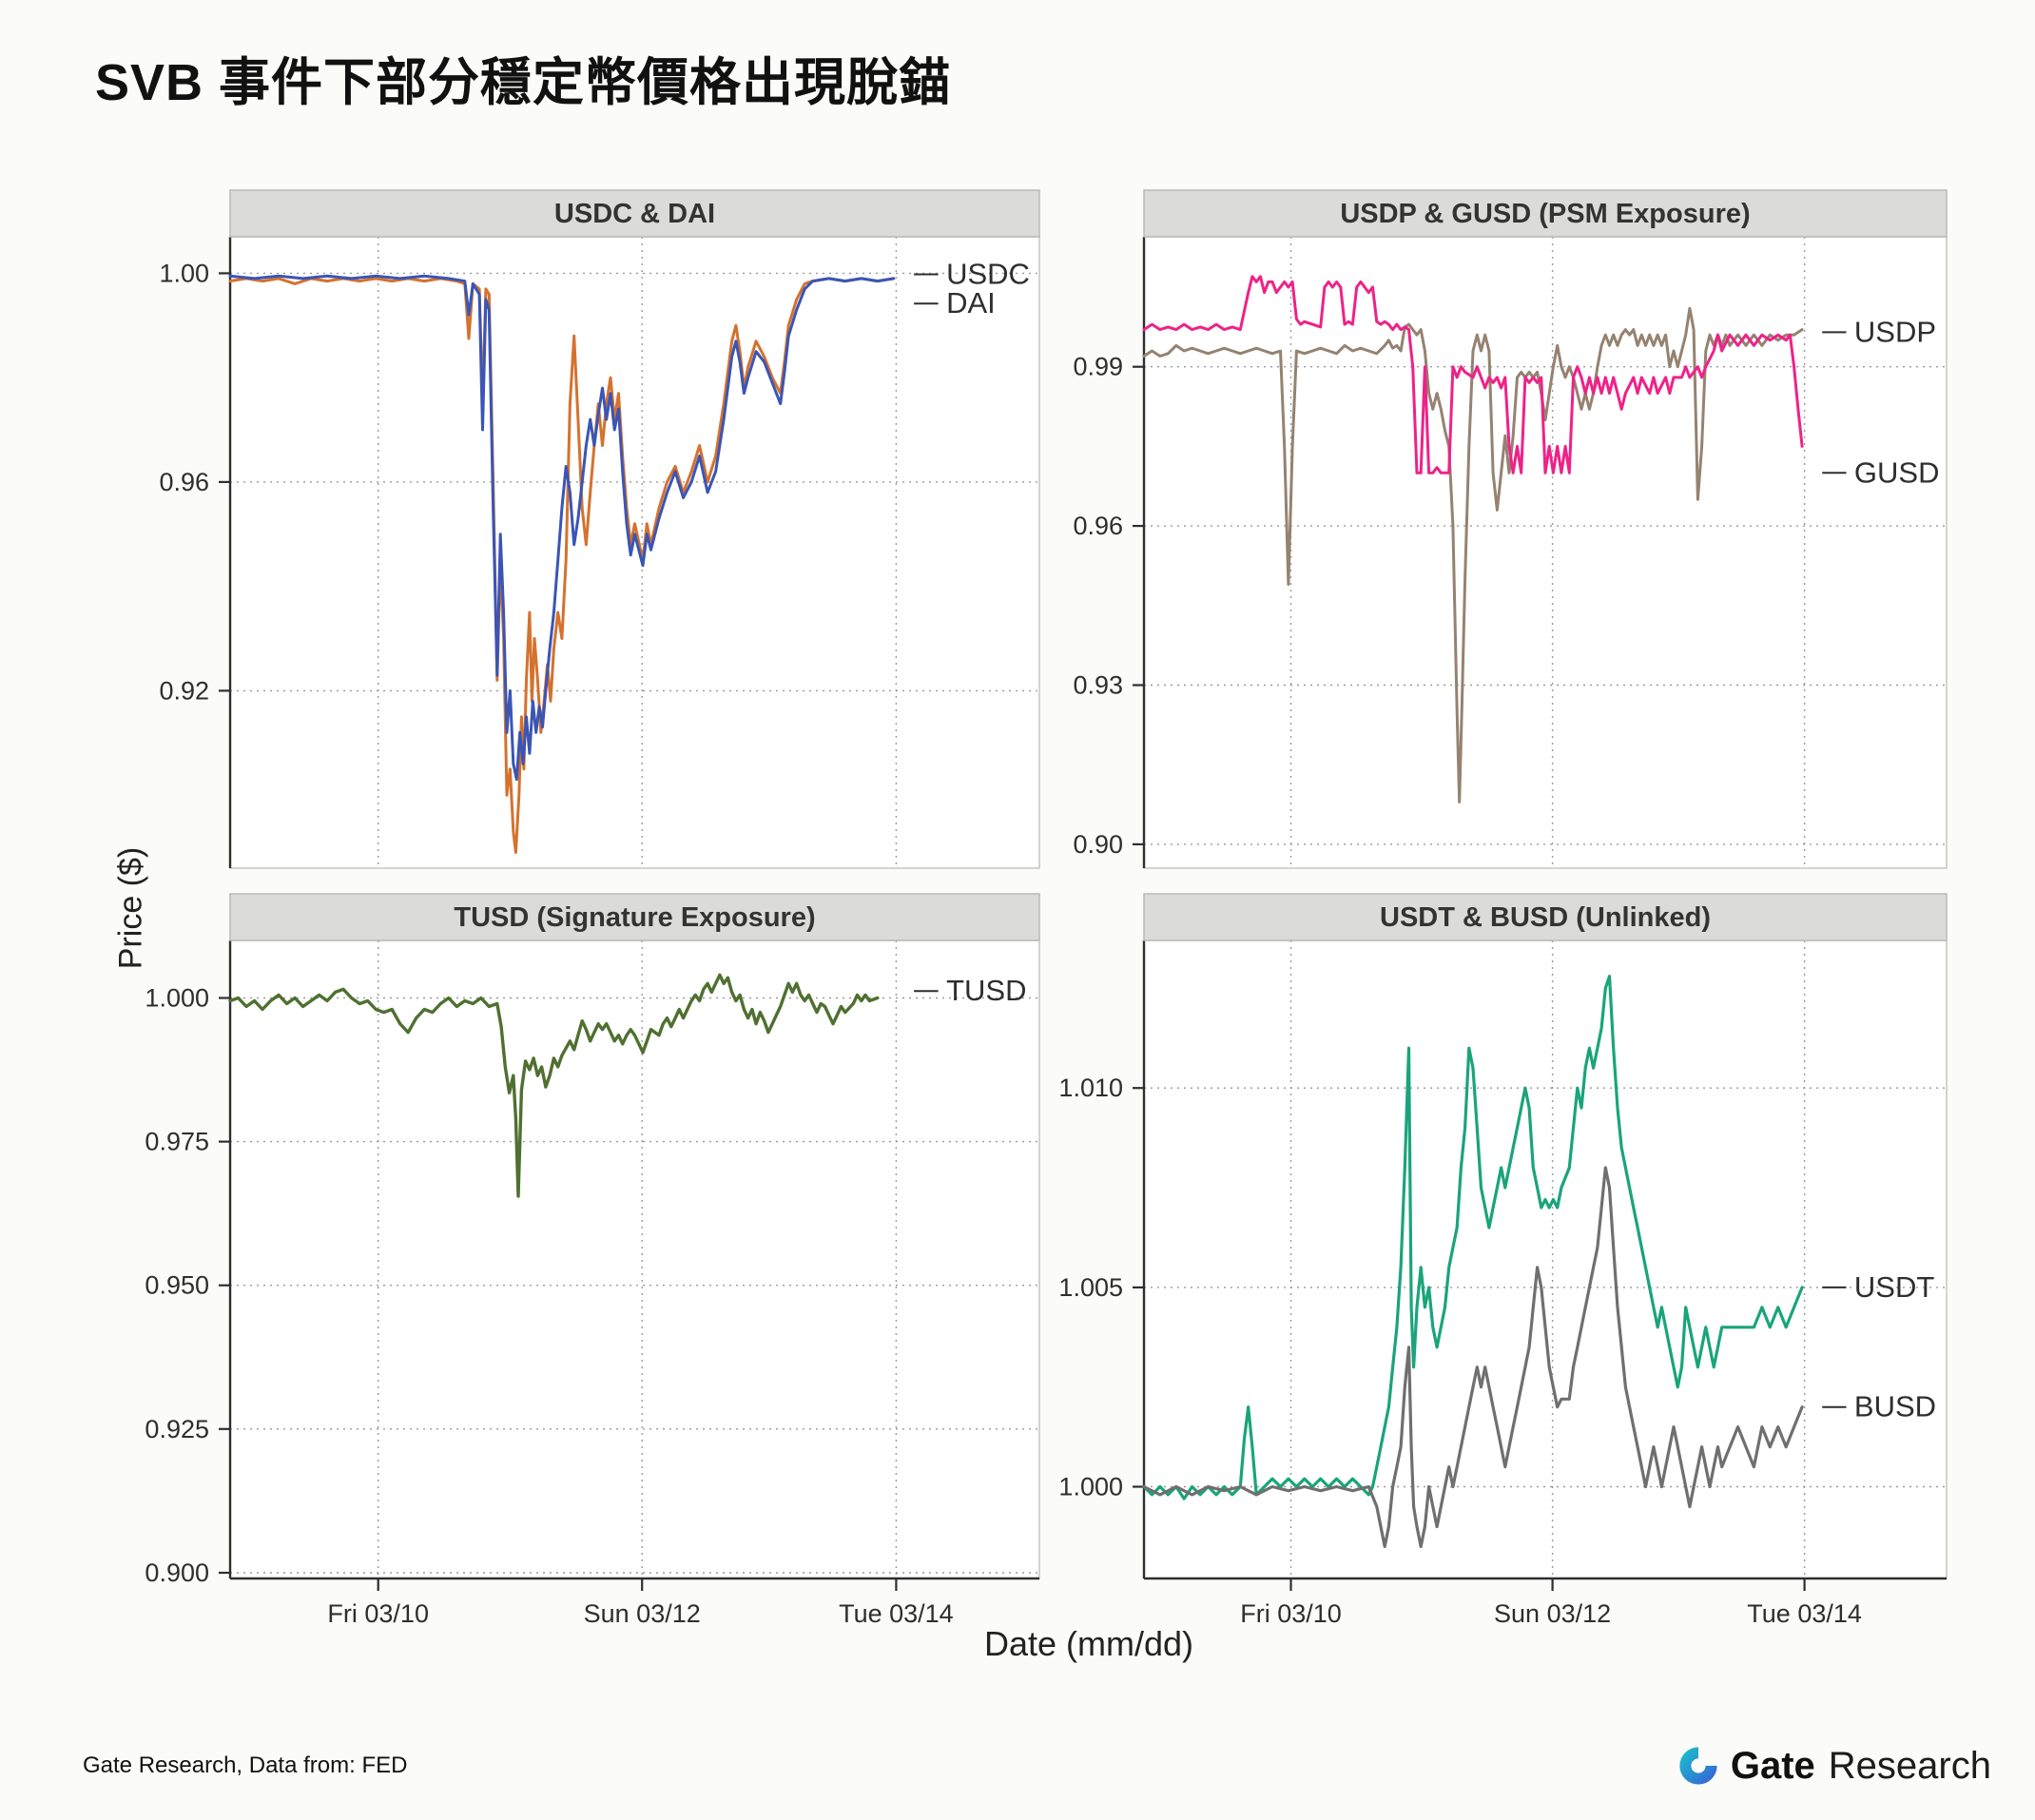 The width and height of the screenshot is (2035, 1820). What do you see at coordinates (184, 273) in the screenshot?
I see `y-tick-label: 1.00` at bounding box center [184, 273].